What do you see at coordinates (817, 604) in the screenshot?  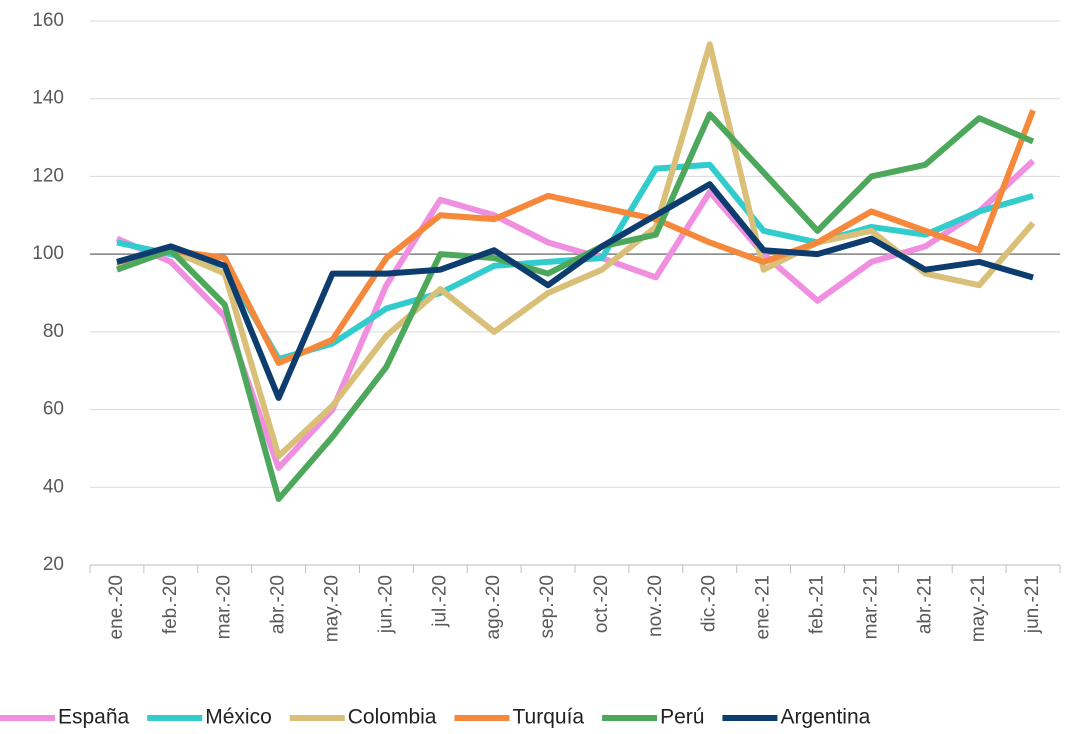 I see `x-tick-label: feb.-21` at bounding box center [817, 604].